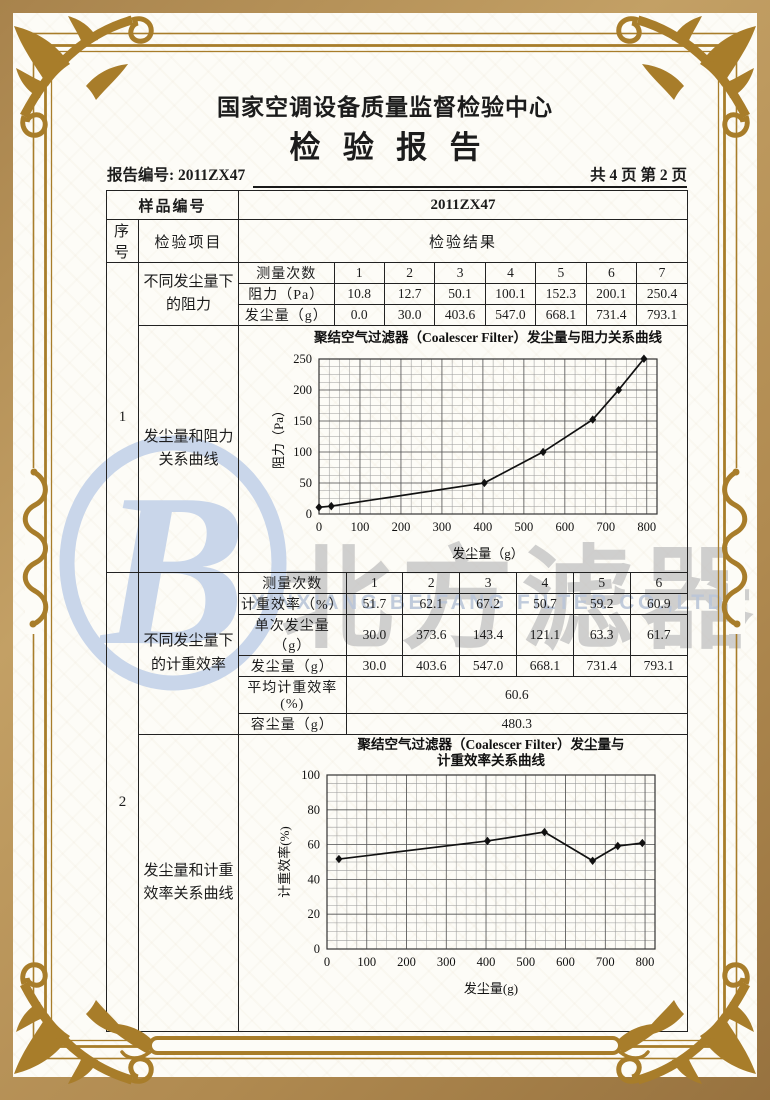  I want to click on document-title: 检验报告, so click(396, 147).